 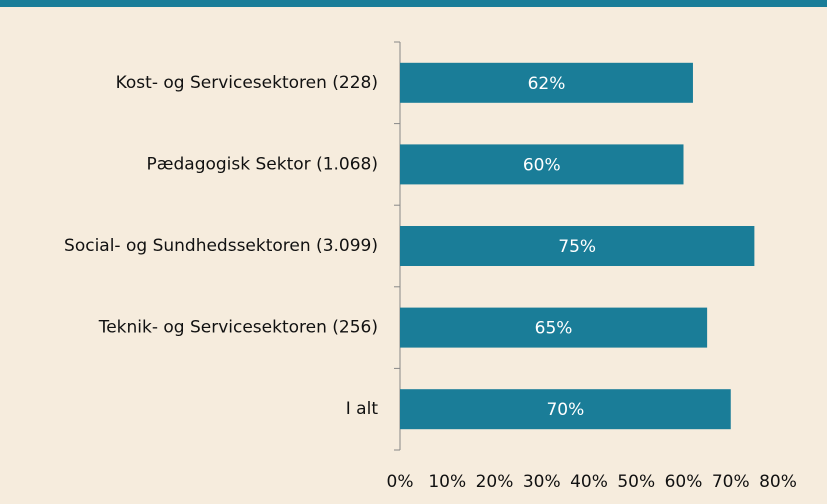 What do you see at coordinates (247, 83) in the screenshot?
I see `y-tick-label: Kost- og Servicesektoren (228)` at bounding box center [247, 83].